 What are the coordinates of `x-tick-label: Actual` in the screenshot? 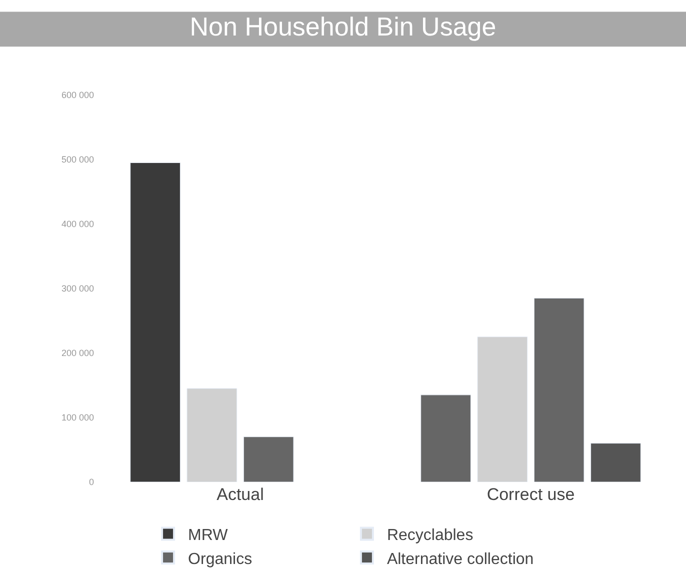 It's located at (240, 494).